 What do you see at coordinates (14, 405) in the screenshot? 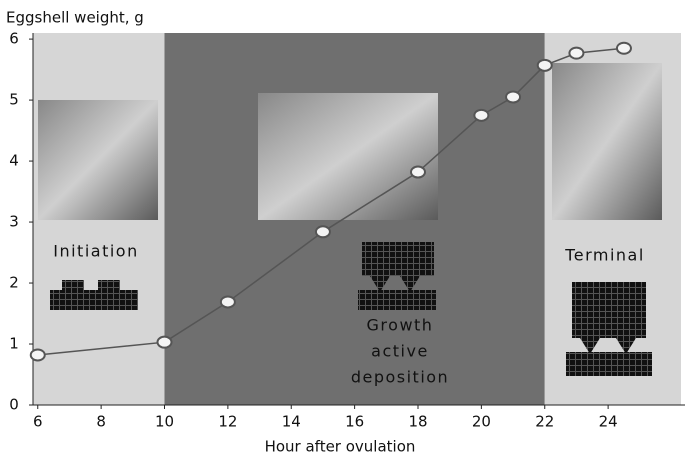
I see `y-tick-label: 0` at bounding box center [14, 405].